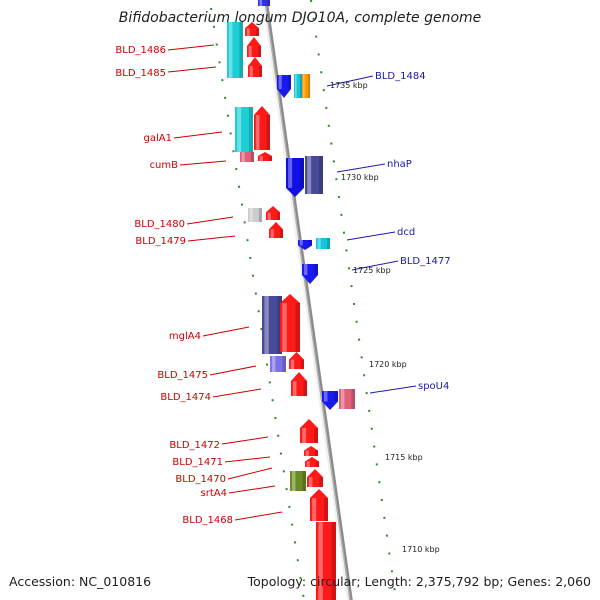 This screenshot has width=600, height=600. I want to click on feature-bld-1485-b-shadow, so click(260, 71).